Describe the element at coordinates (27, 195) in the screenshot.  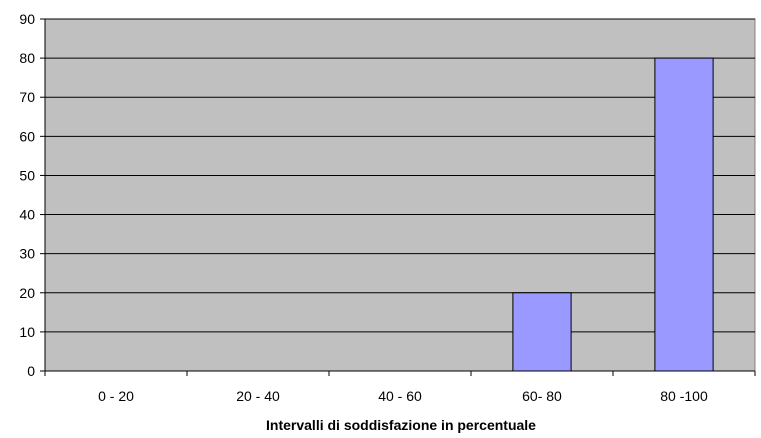
I see `y-tick-labels: 0 10 20 30 40 50 60 70 80 90` at that location.